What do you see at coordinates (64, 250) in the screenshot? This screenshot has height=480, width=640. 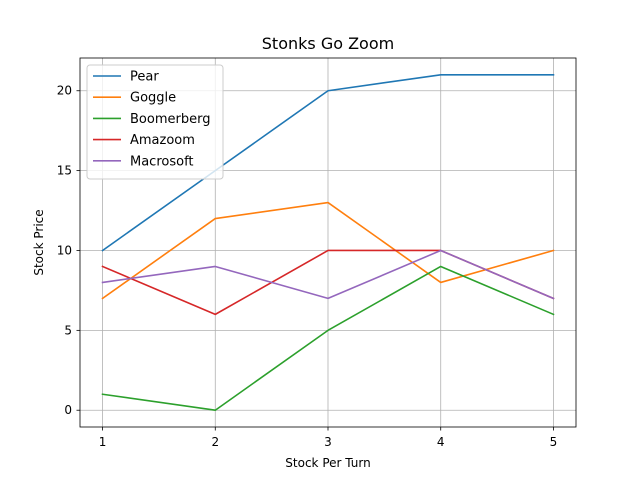 I see `y-tick-label: 10` at bounding box center [64, 250].